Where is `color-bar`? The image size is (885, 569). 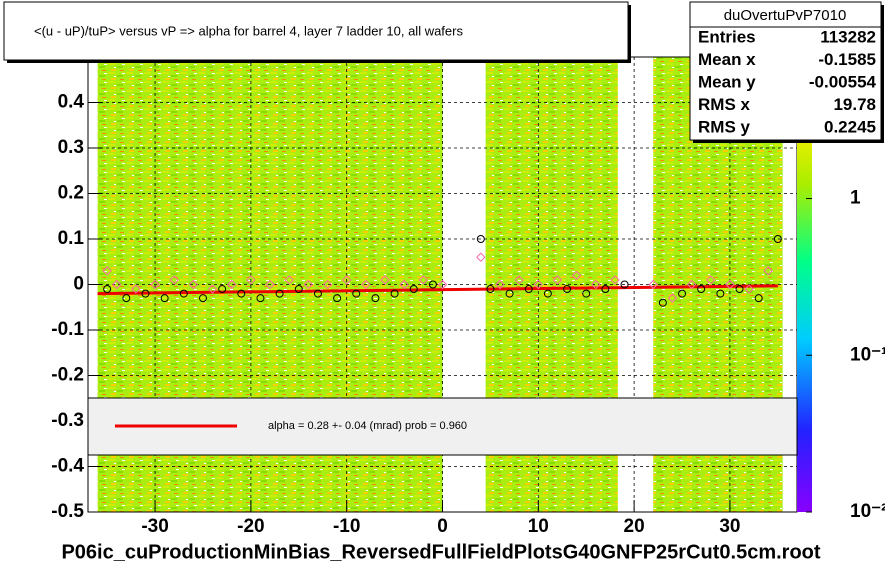 color-bar is located at coordinates (804, 284).